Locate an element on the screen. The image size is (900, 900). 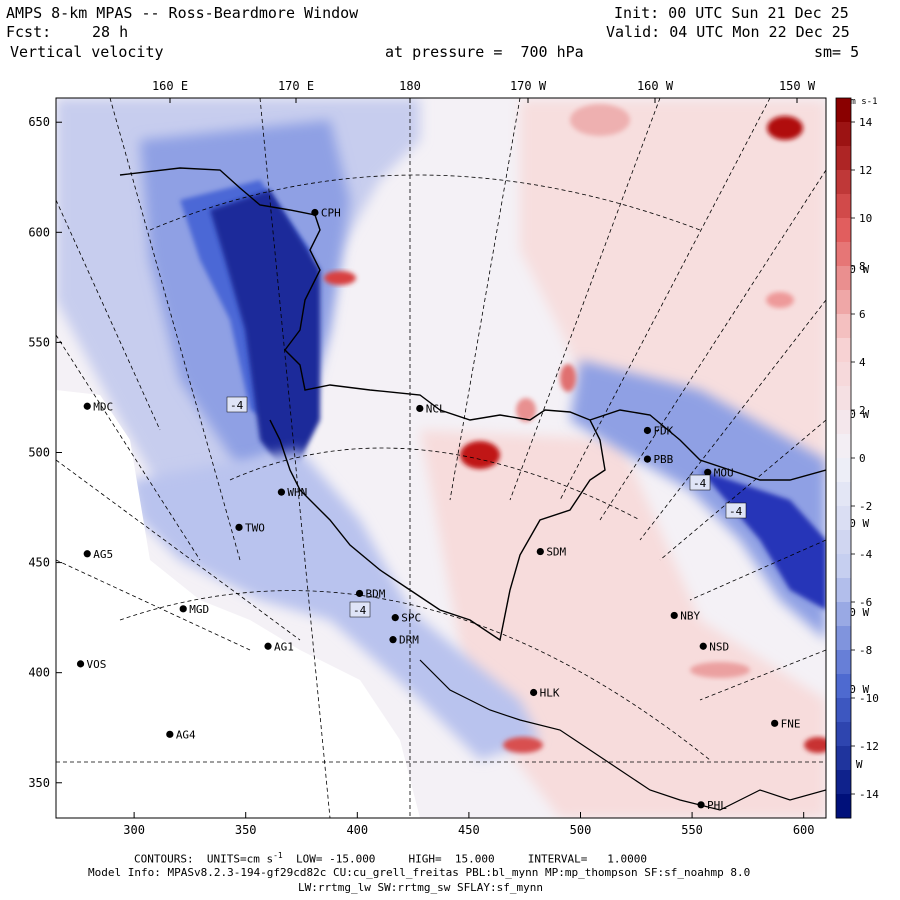
colorbar: cm s-1 14 12 10 8 6 4 2 0 -2 -4 -6 -8 -10 -12 -14 is located at coordinates (857, 458).